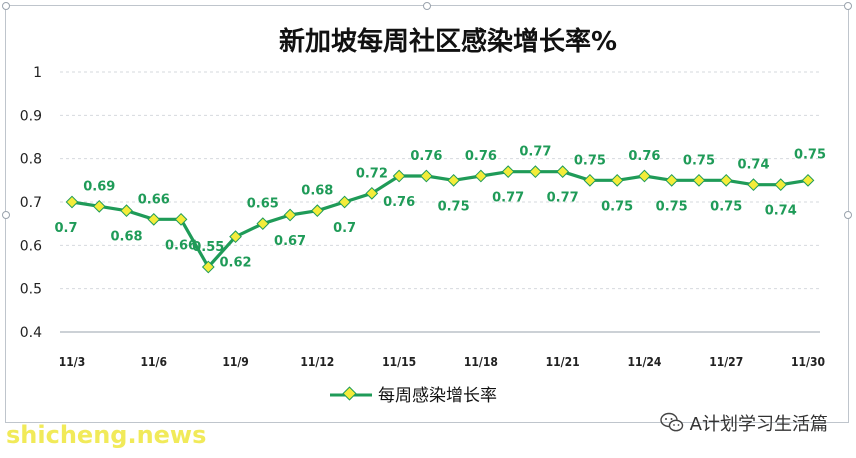 The height and width of the screenshot is (458, 856). What do you see at coordinates (236, 263) in the screenshot?
I see `data-label: 0.62` at bounding box center [236, 263].